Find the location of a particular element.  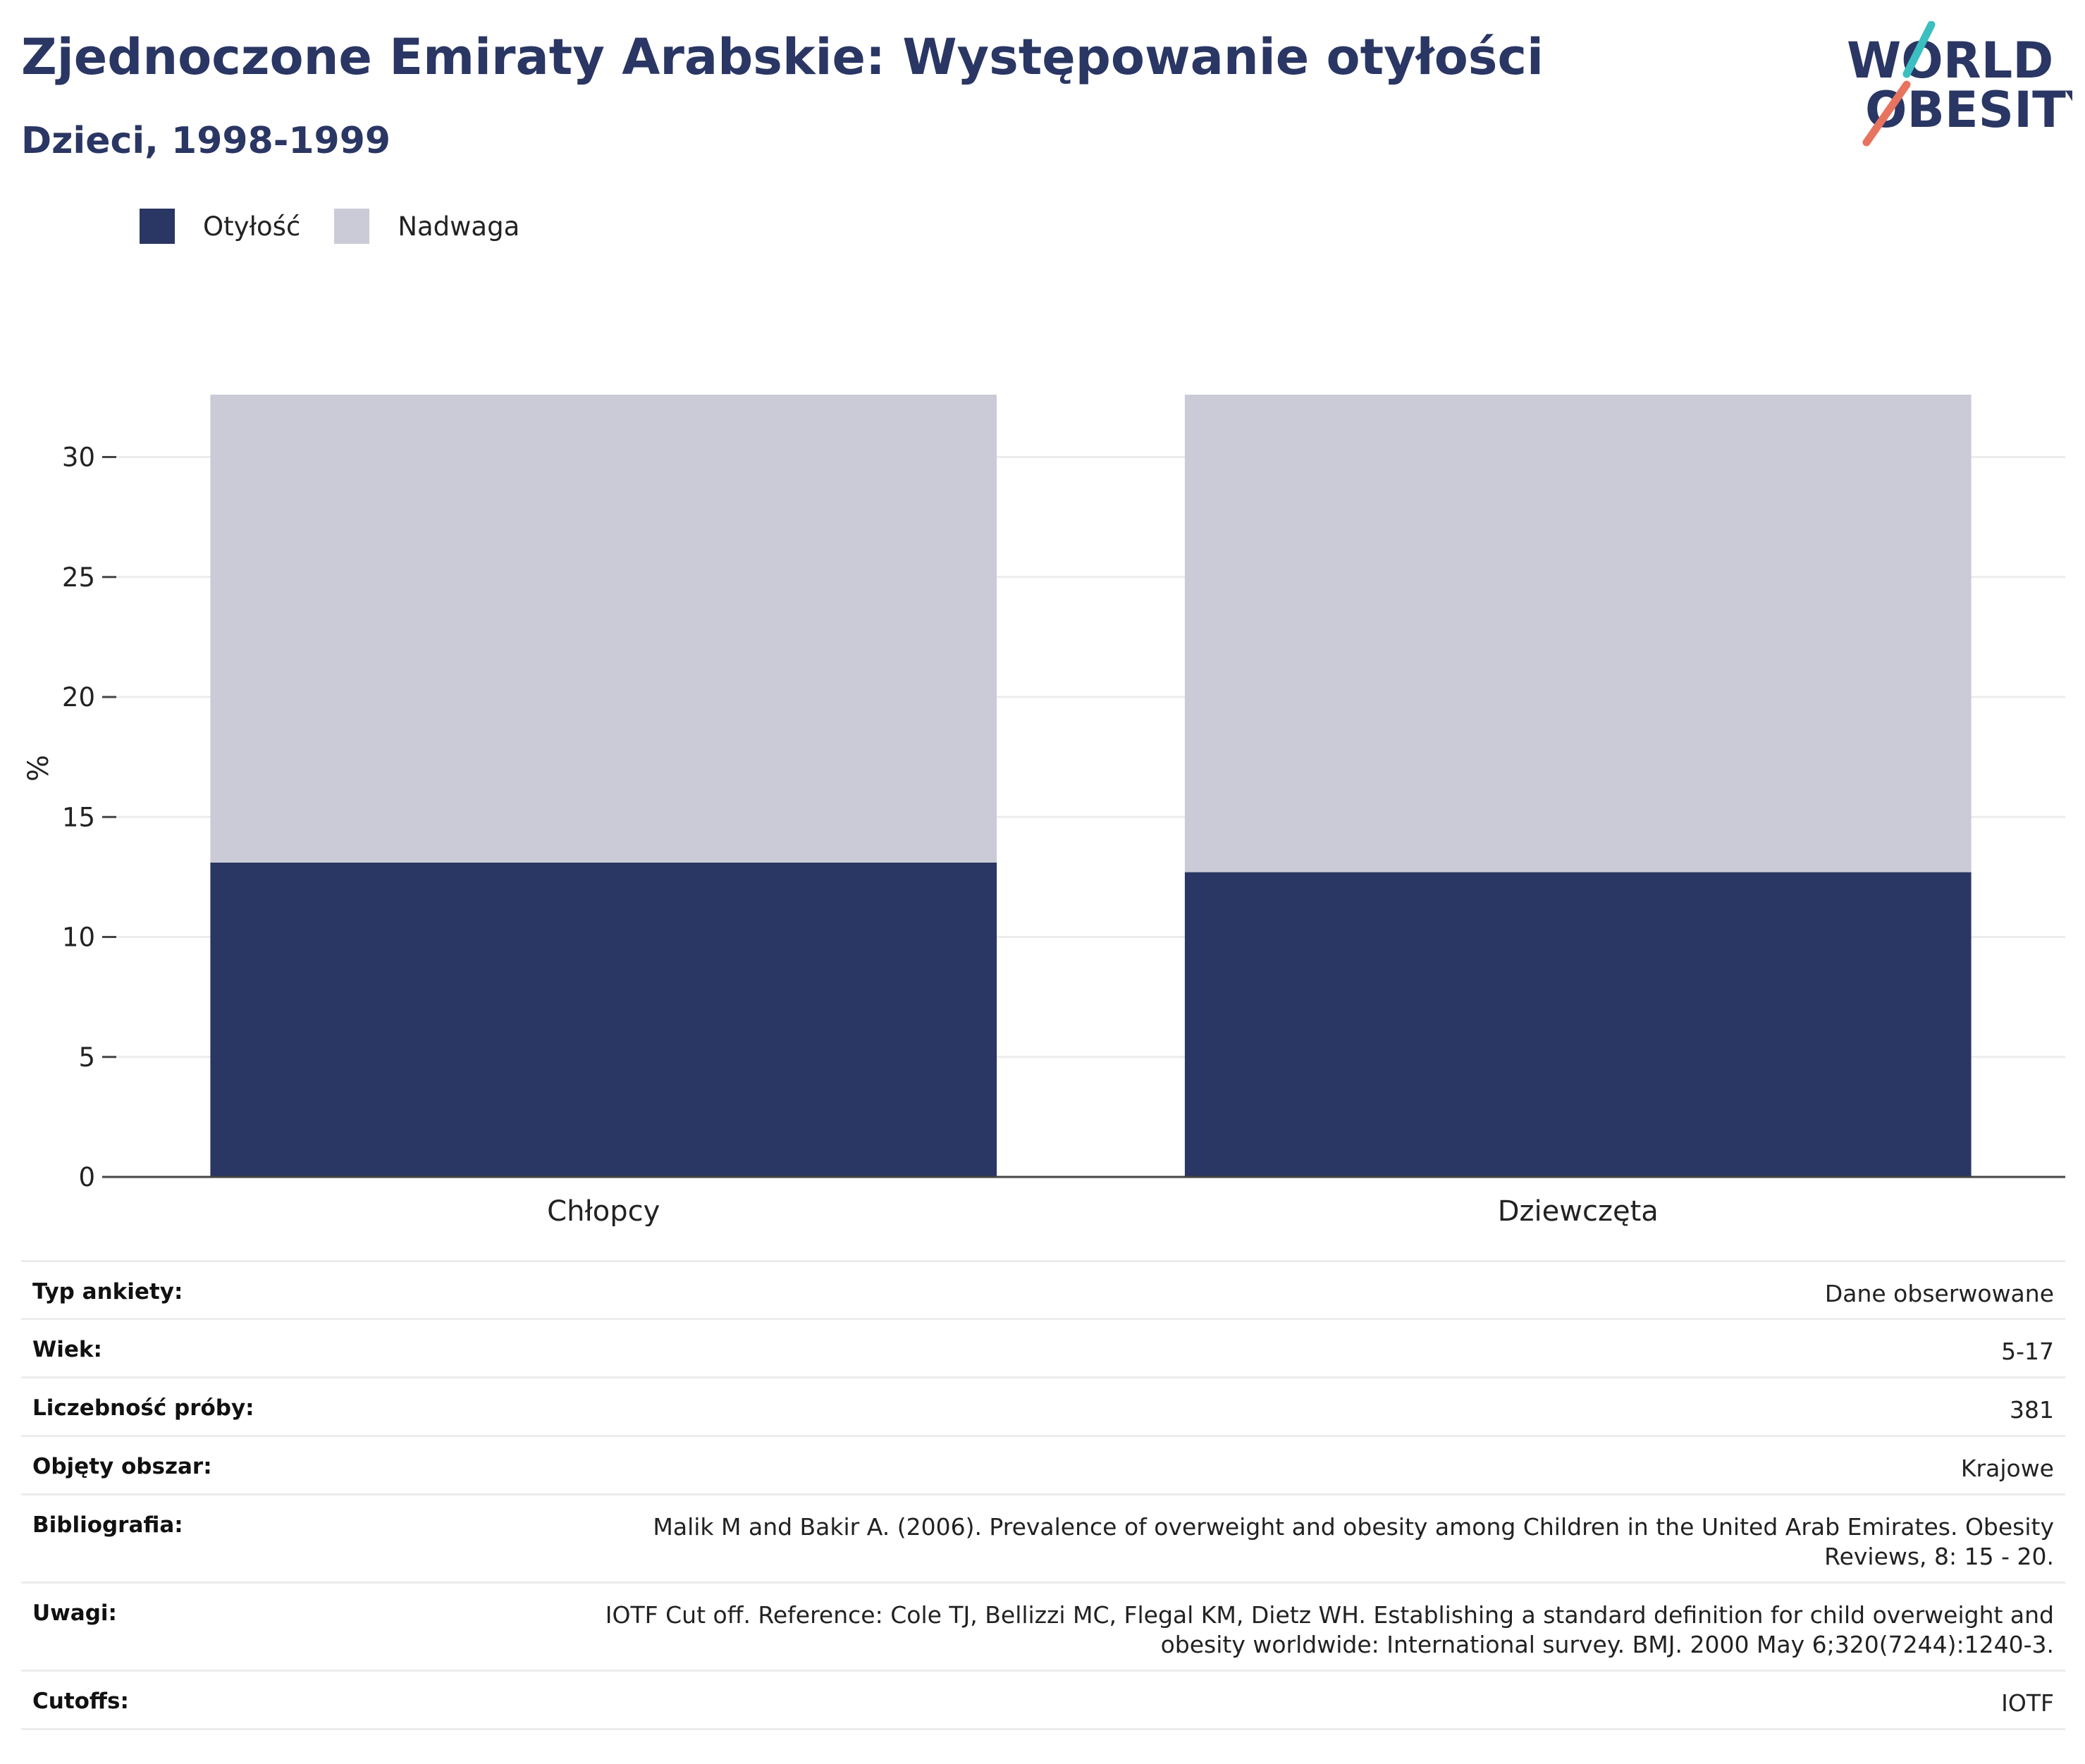

meta-label-sample-size: Liczebność próby: is located at coordinates (143, 1408).